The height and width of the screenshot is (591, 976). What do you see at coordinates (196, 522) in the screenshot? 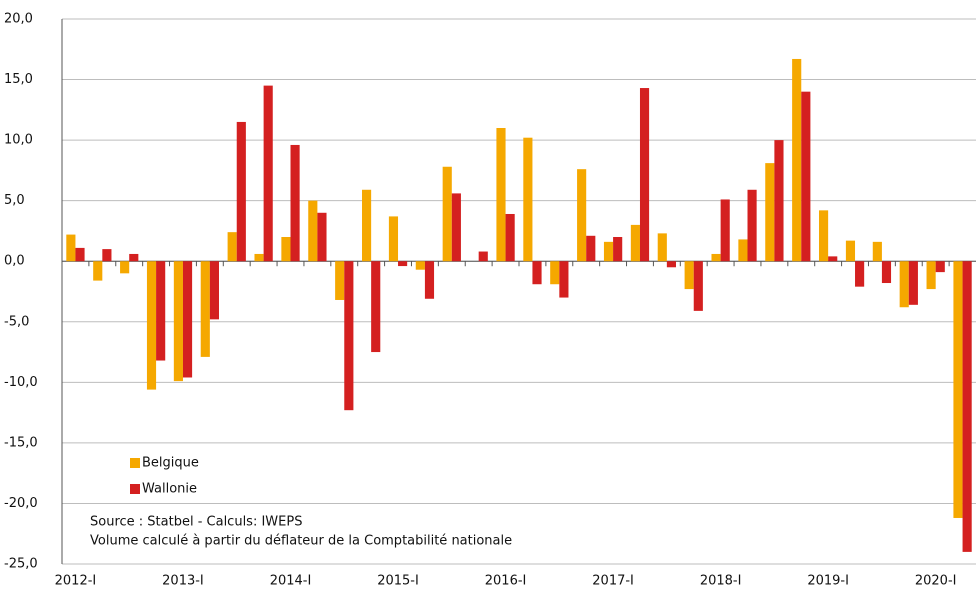
I see `annotation: Source : Statbel - Calculs: IWEPS` at bounding box center [196, 522].